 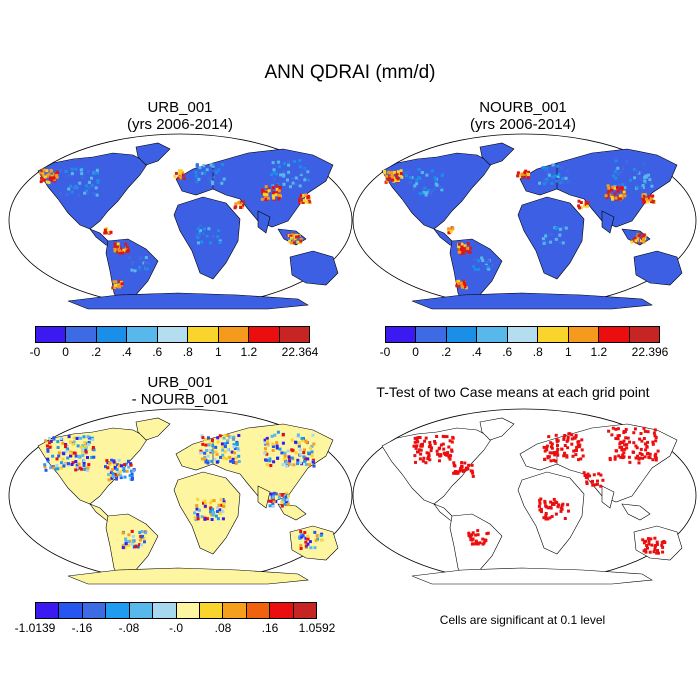 I want to click on colorbar-tick-label: 1.0592, so click(x=317, y=628).